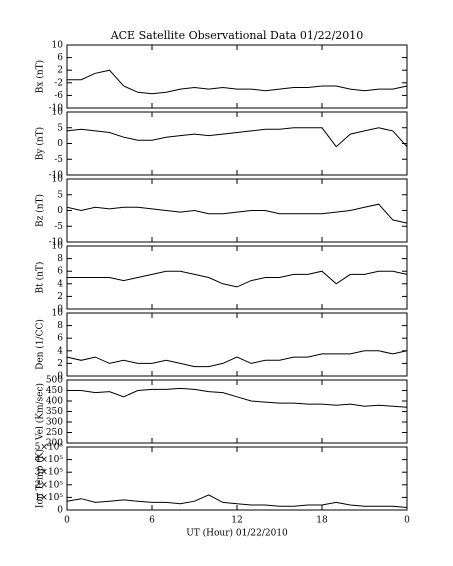 This screenshot has width=453, height=566. I want to click on y-tick-label: -6, so click(58, 96).